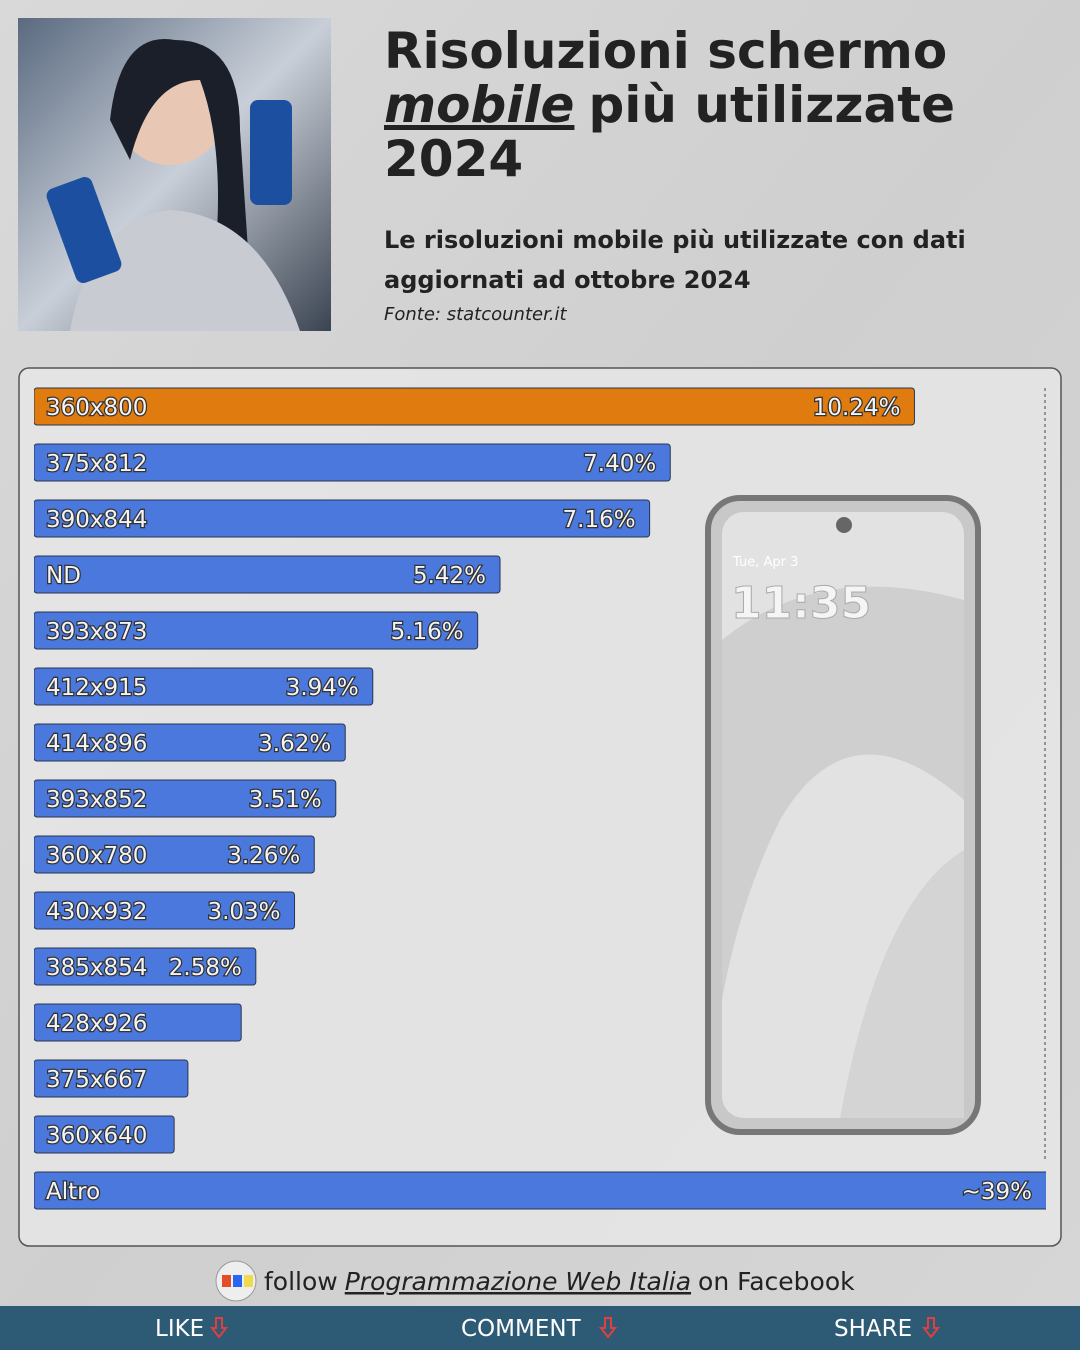 This screenshot has width=1080, height=1350. I want to click on share-button: SHARE, so click(873, 1329).